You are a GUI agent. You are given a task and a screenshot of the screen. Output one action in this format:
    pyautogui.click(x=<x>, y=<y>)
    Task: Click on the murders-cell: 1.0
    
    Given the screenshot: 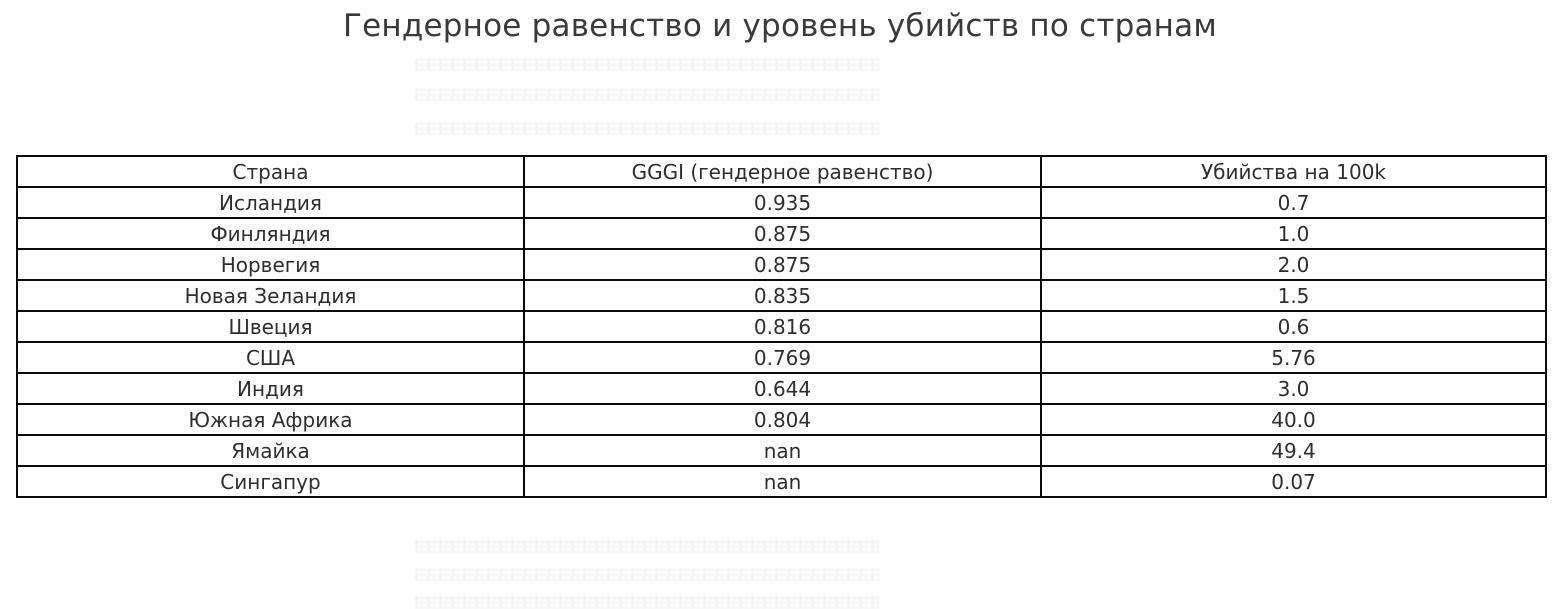 What is the action you would take?
    pyautogui.click(x=1293, y=233)
    